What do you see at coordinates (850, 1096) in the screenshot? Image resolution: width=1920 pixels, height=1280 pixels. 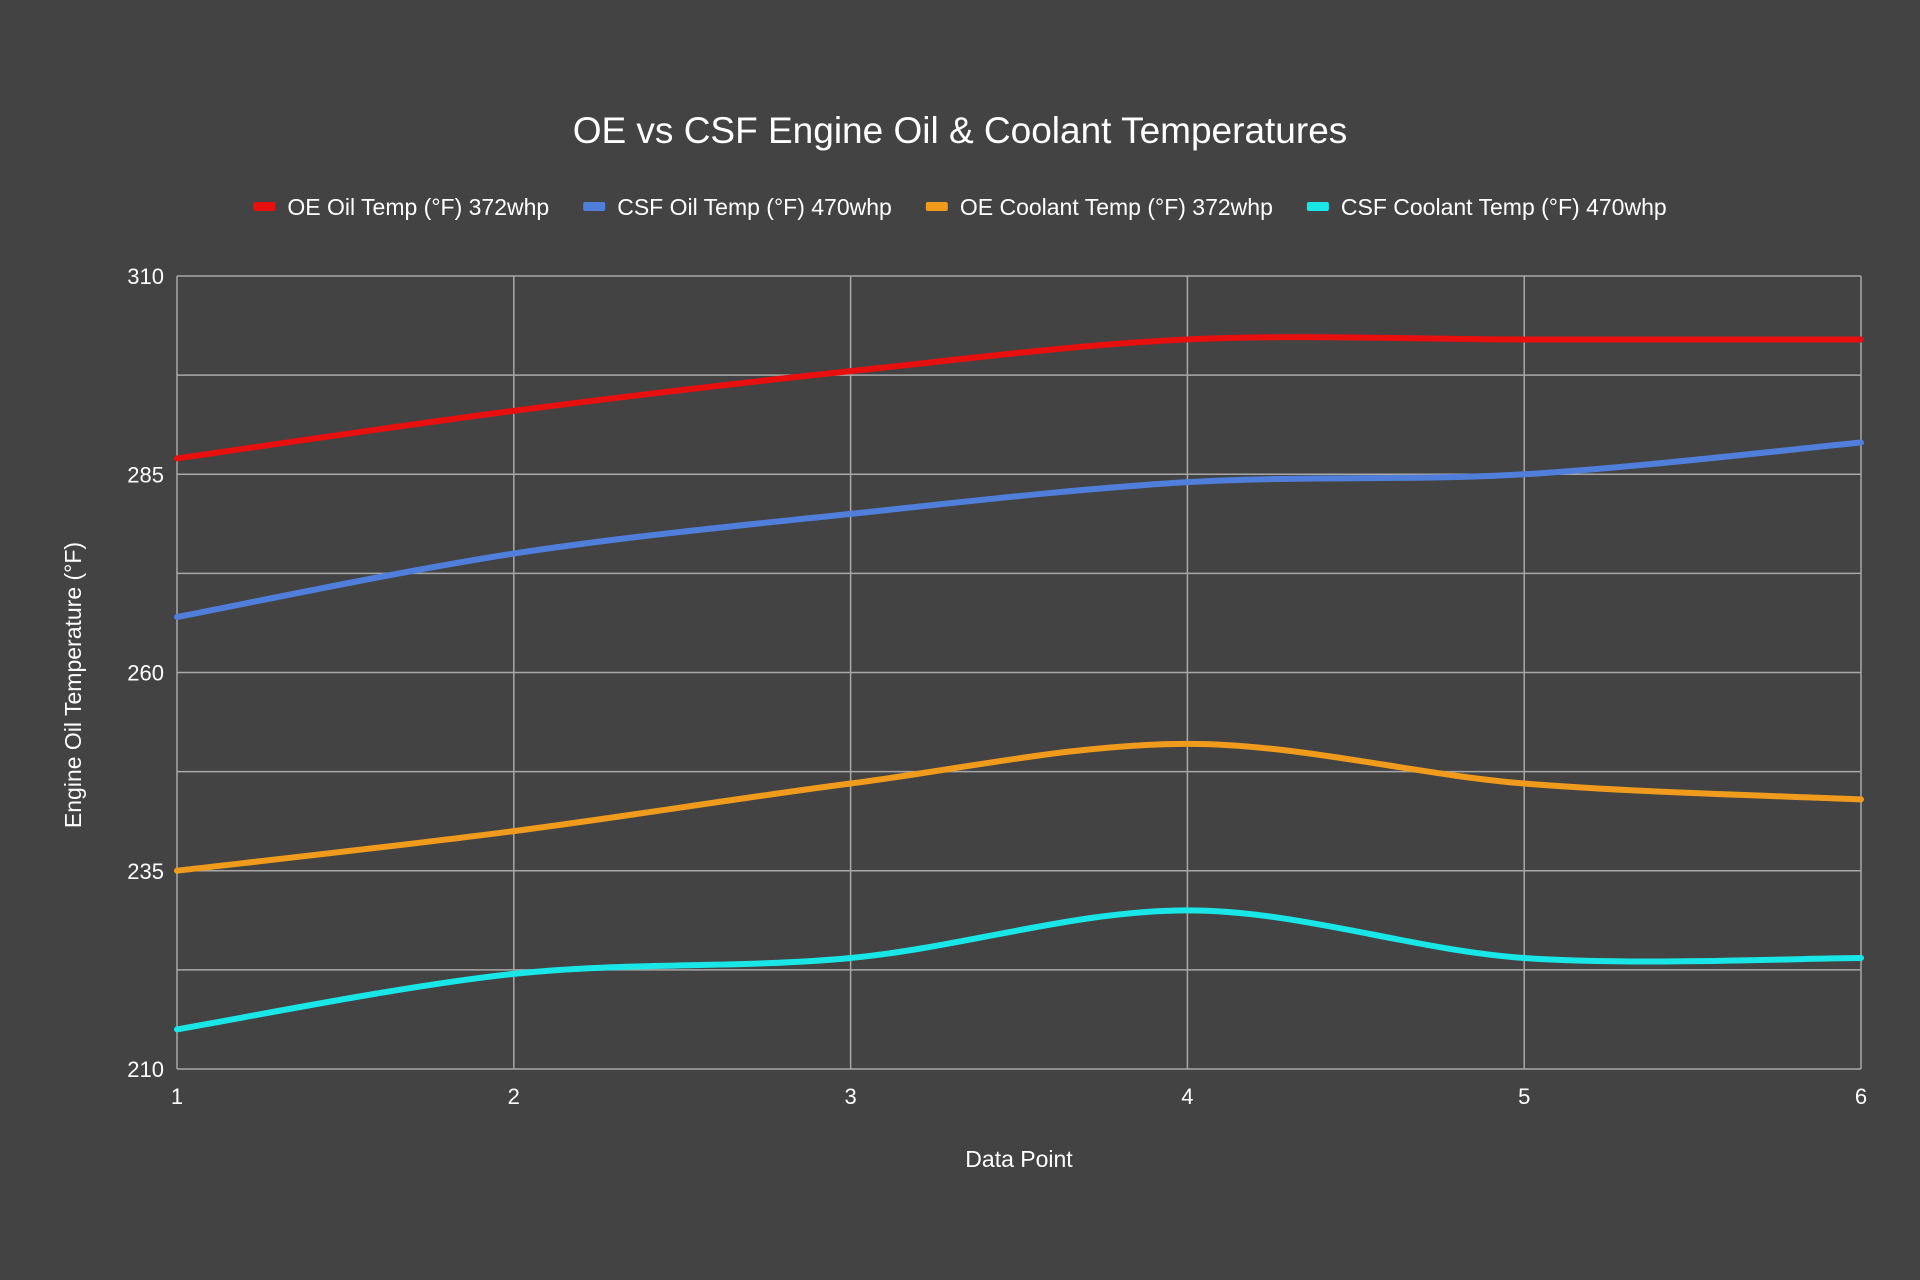 I see `x-tick-label: 3` at bounding box center [850, 1096].